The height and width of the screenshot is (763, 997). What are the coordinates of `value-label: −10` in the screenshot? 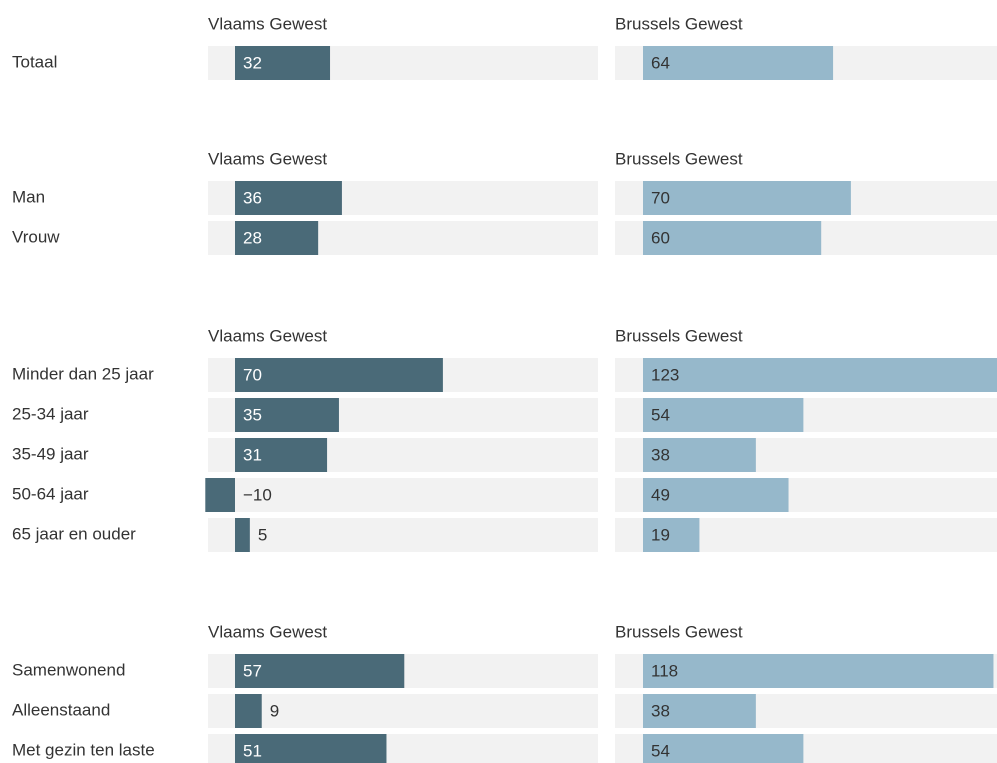 It's located at (257, 494).